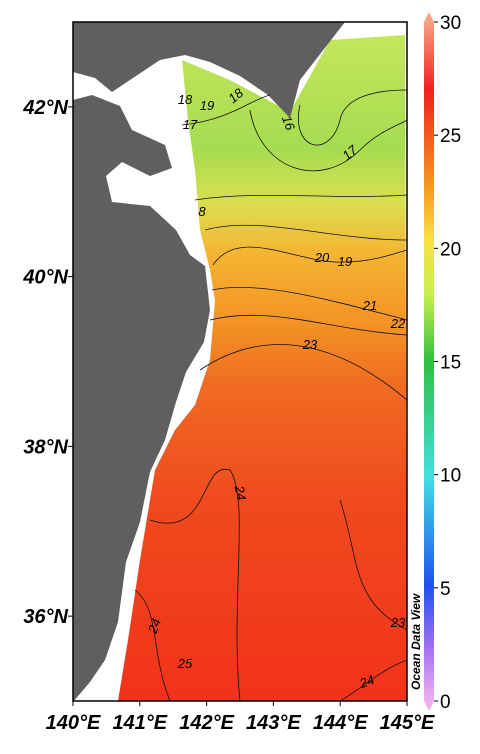 This screenshot has width=480, height=754. Describe the element at coordinates (450, 136) in the screenshot. I see `colorbar-tick-label: 25` at that location.